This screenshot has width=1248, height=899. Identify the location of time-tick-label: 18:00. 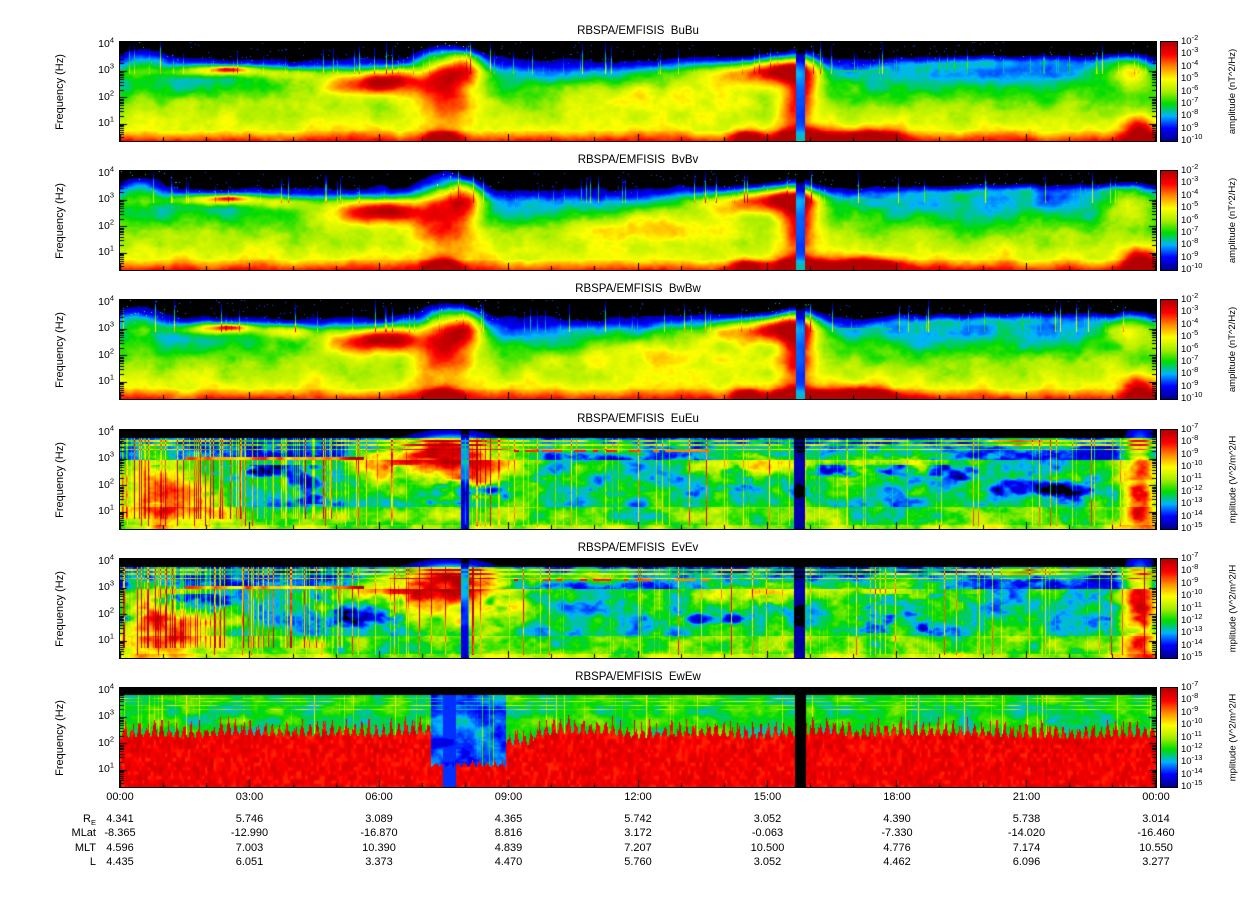
(897, 797).